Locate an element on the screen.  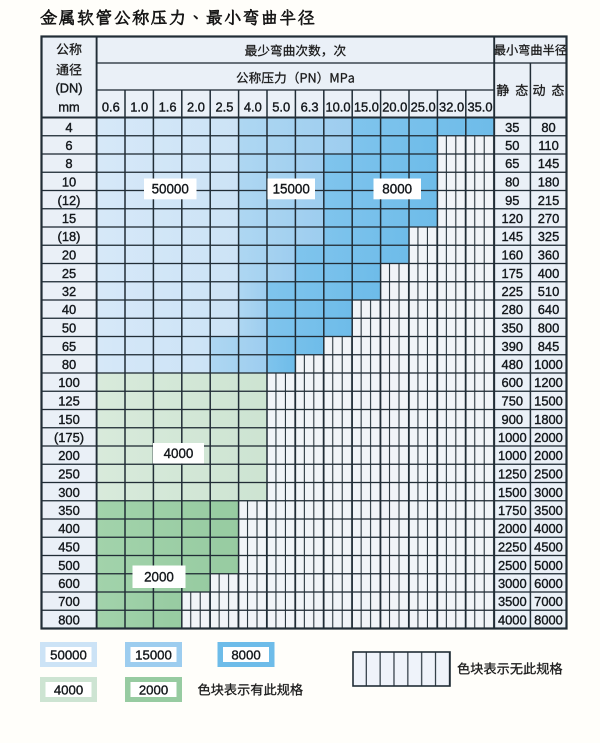
svg-text: 845 is located at coordinates (549, 346).